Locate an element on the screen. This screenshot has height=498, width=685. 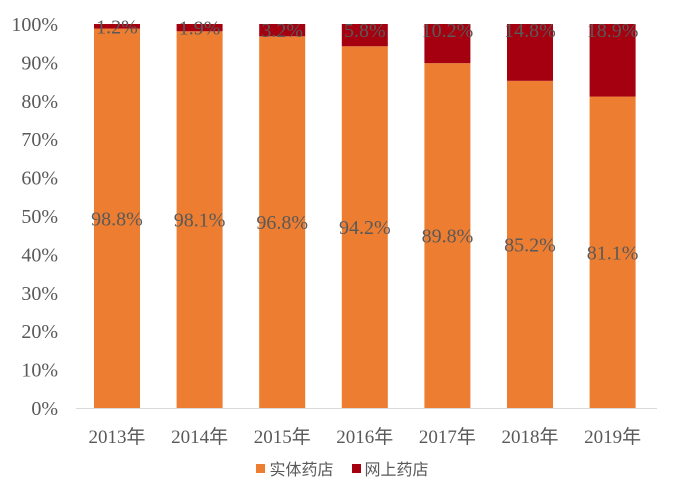
data-label-online: 18.9% is located at coordinates (613, 31).